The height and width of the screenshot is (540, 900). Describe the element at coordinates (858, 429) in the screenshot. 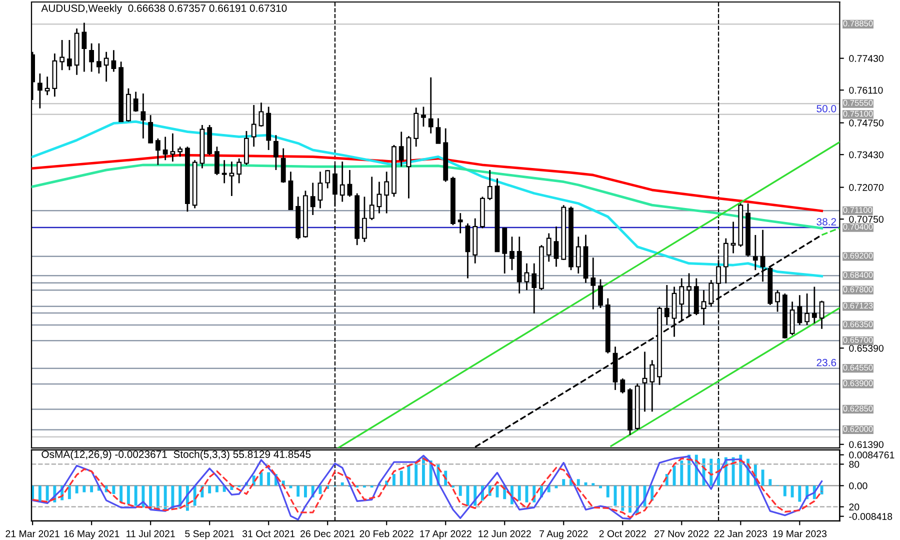

I see `ref-line-label: 0.62000` at that location.